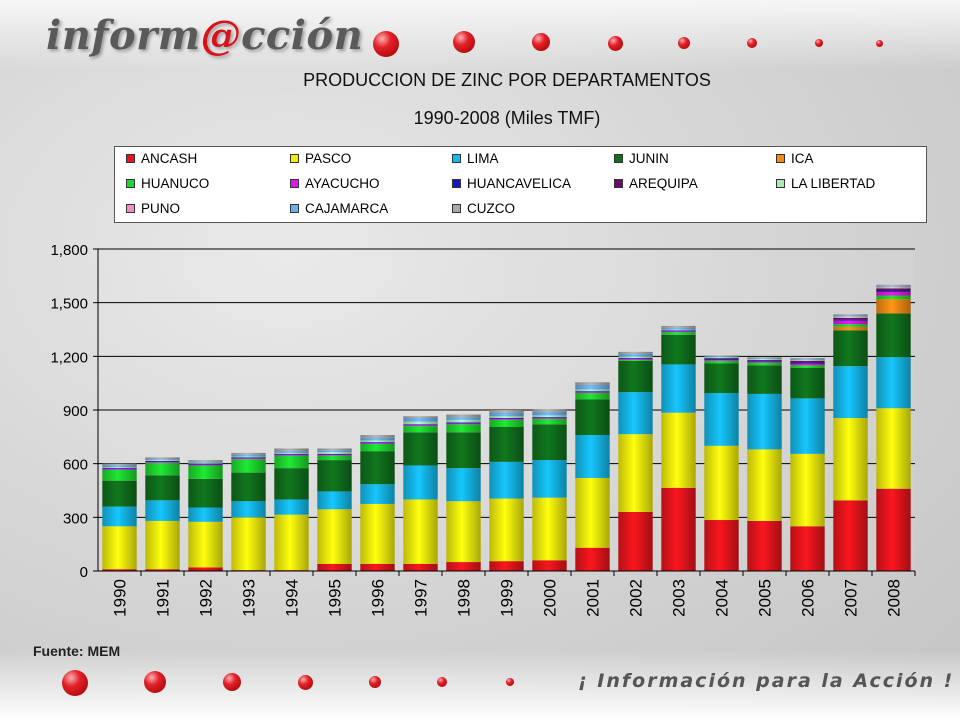 This screenshot has height=720, width=960. What do you see at coordinates (320, 159) in the screenshot?
I see `legend-item: PASCO` at bounding box center [320, 159].